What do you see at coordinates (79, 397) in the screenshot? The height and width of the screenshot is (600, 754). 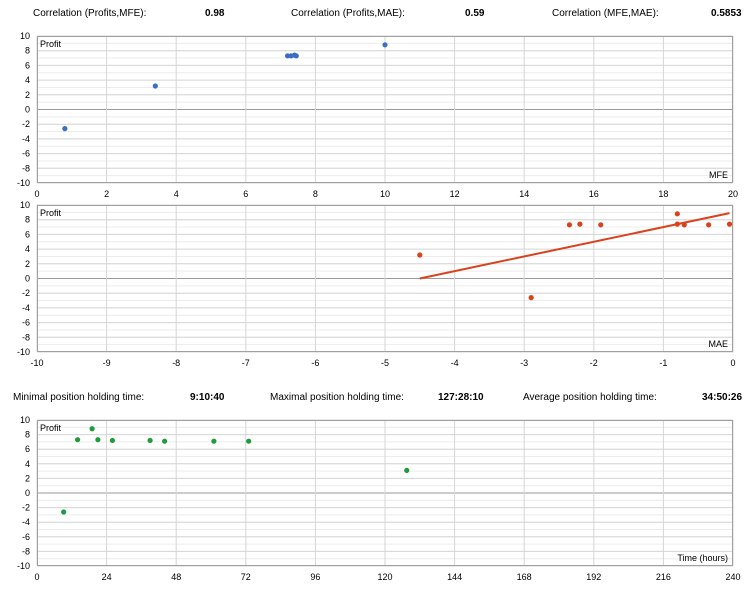 I see `min-holding-label: Minimal position holding time:` at bounding box center [79, 397].